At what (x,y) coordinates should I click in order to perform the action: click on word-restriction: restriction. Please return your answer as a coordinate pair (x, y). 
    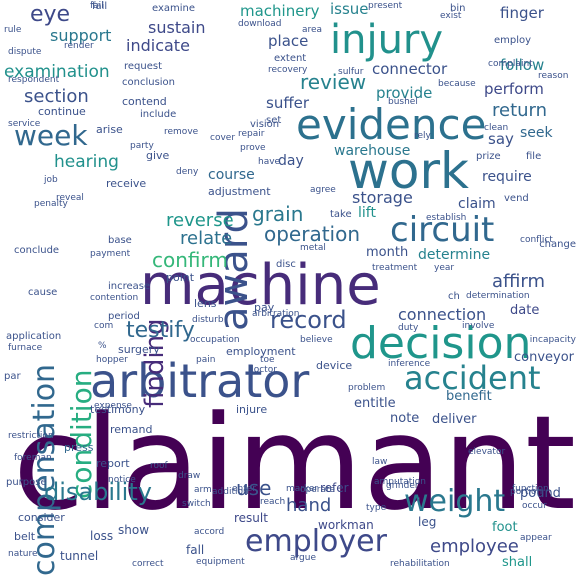
    Looking at the image, I should click on (31, 436).